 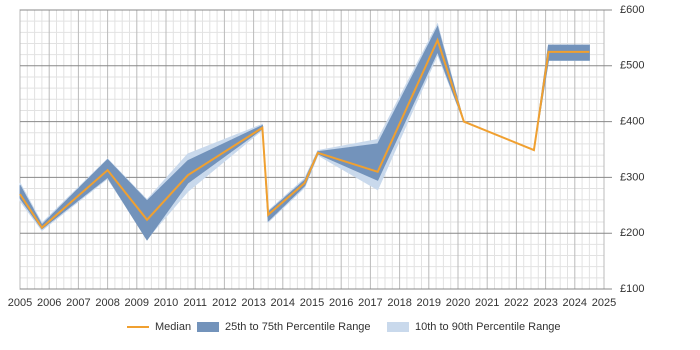 What do you see at coordinates (632, 289) in the screenshot?
I see `y-tick-label: £100` at bounding box center [632, 289].